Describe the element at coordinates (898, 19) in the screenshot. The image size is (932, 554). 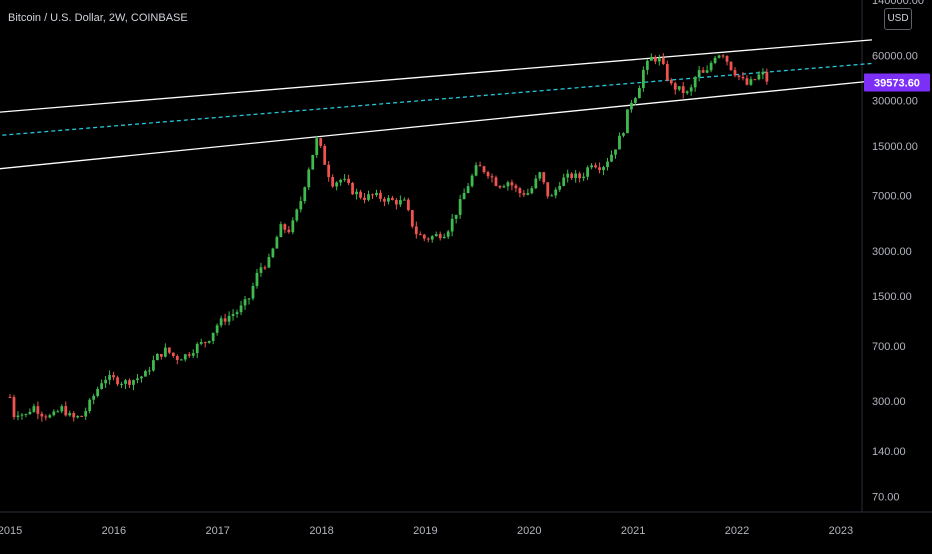
I see `currency-button: USD` at that location.